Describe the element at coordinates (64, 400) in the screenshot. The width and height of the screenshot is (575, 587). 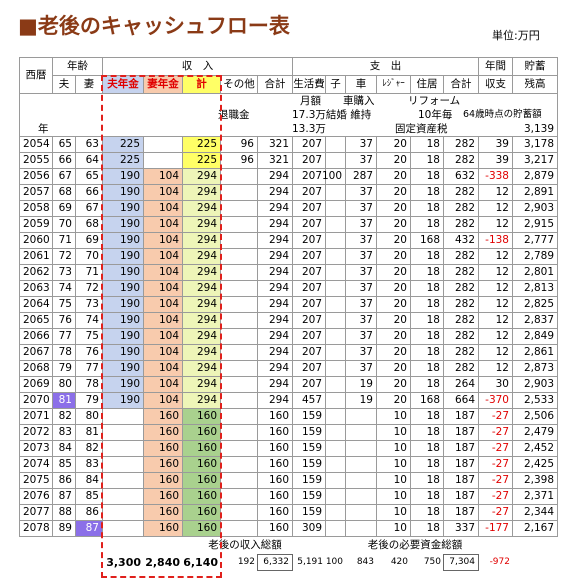
I see `data-cell: 81` at that location.